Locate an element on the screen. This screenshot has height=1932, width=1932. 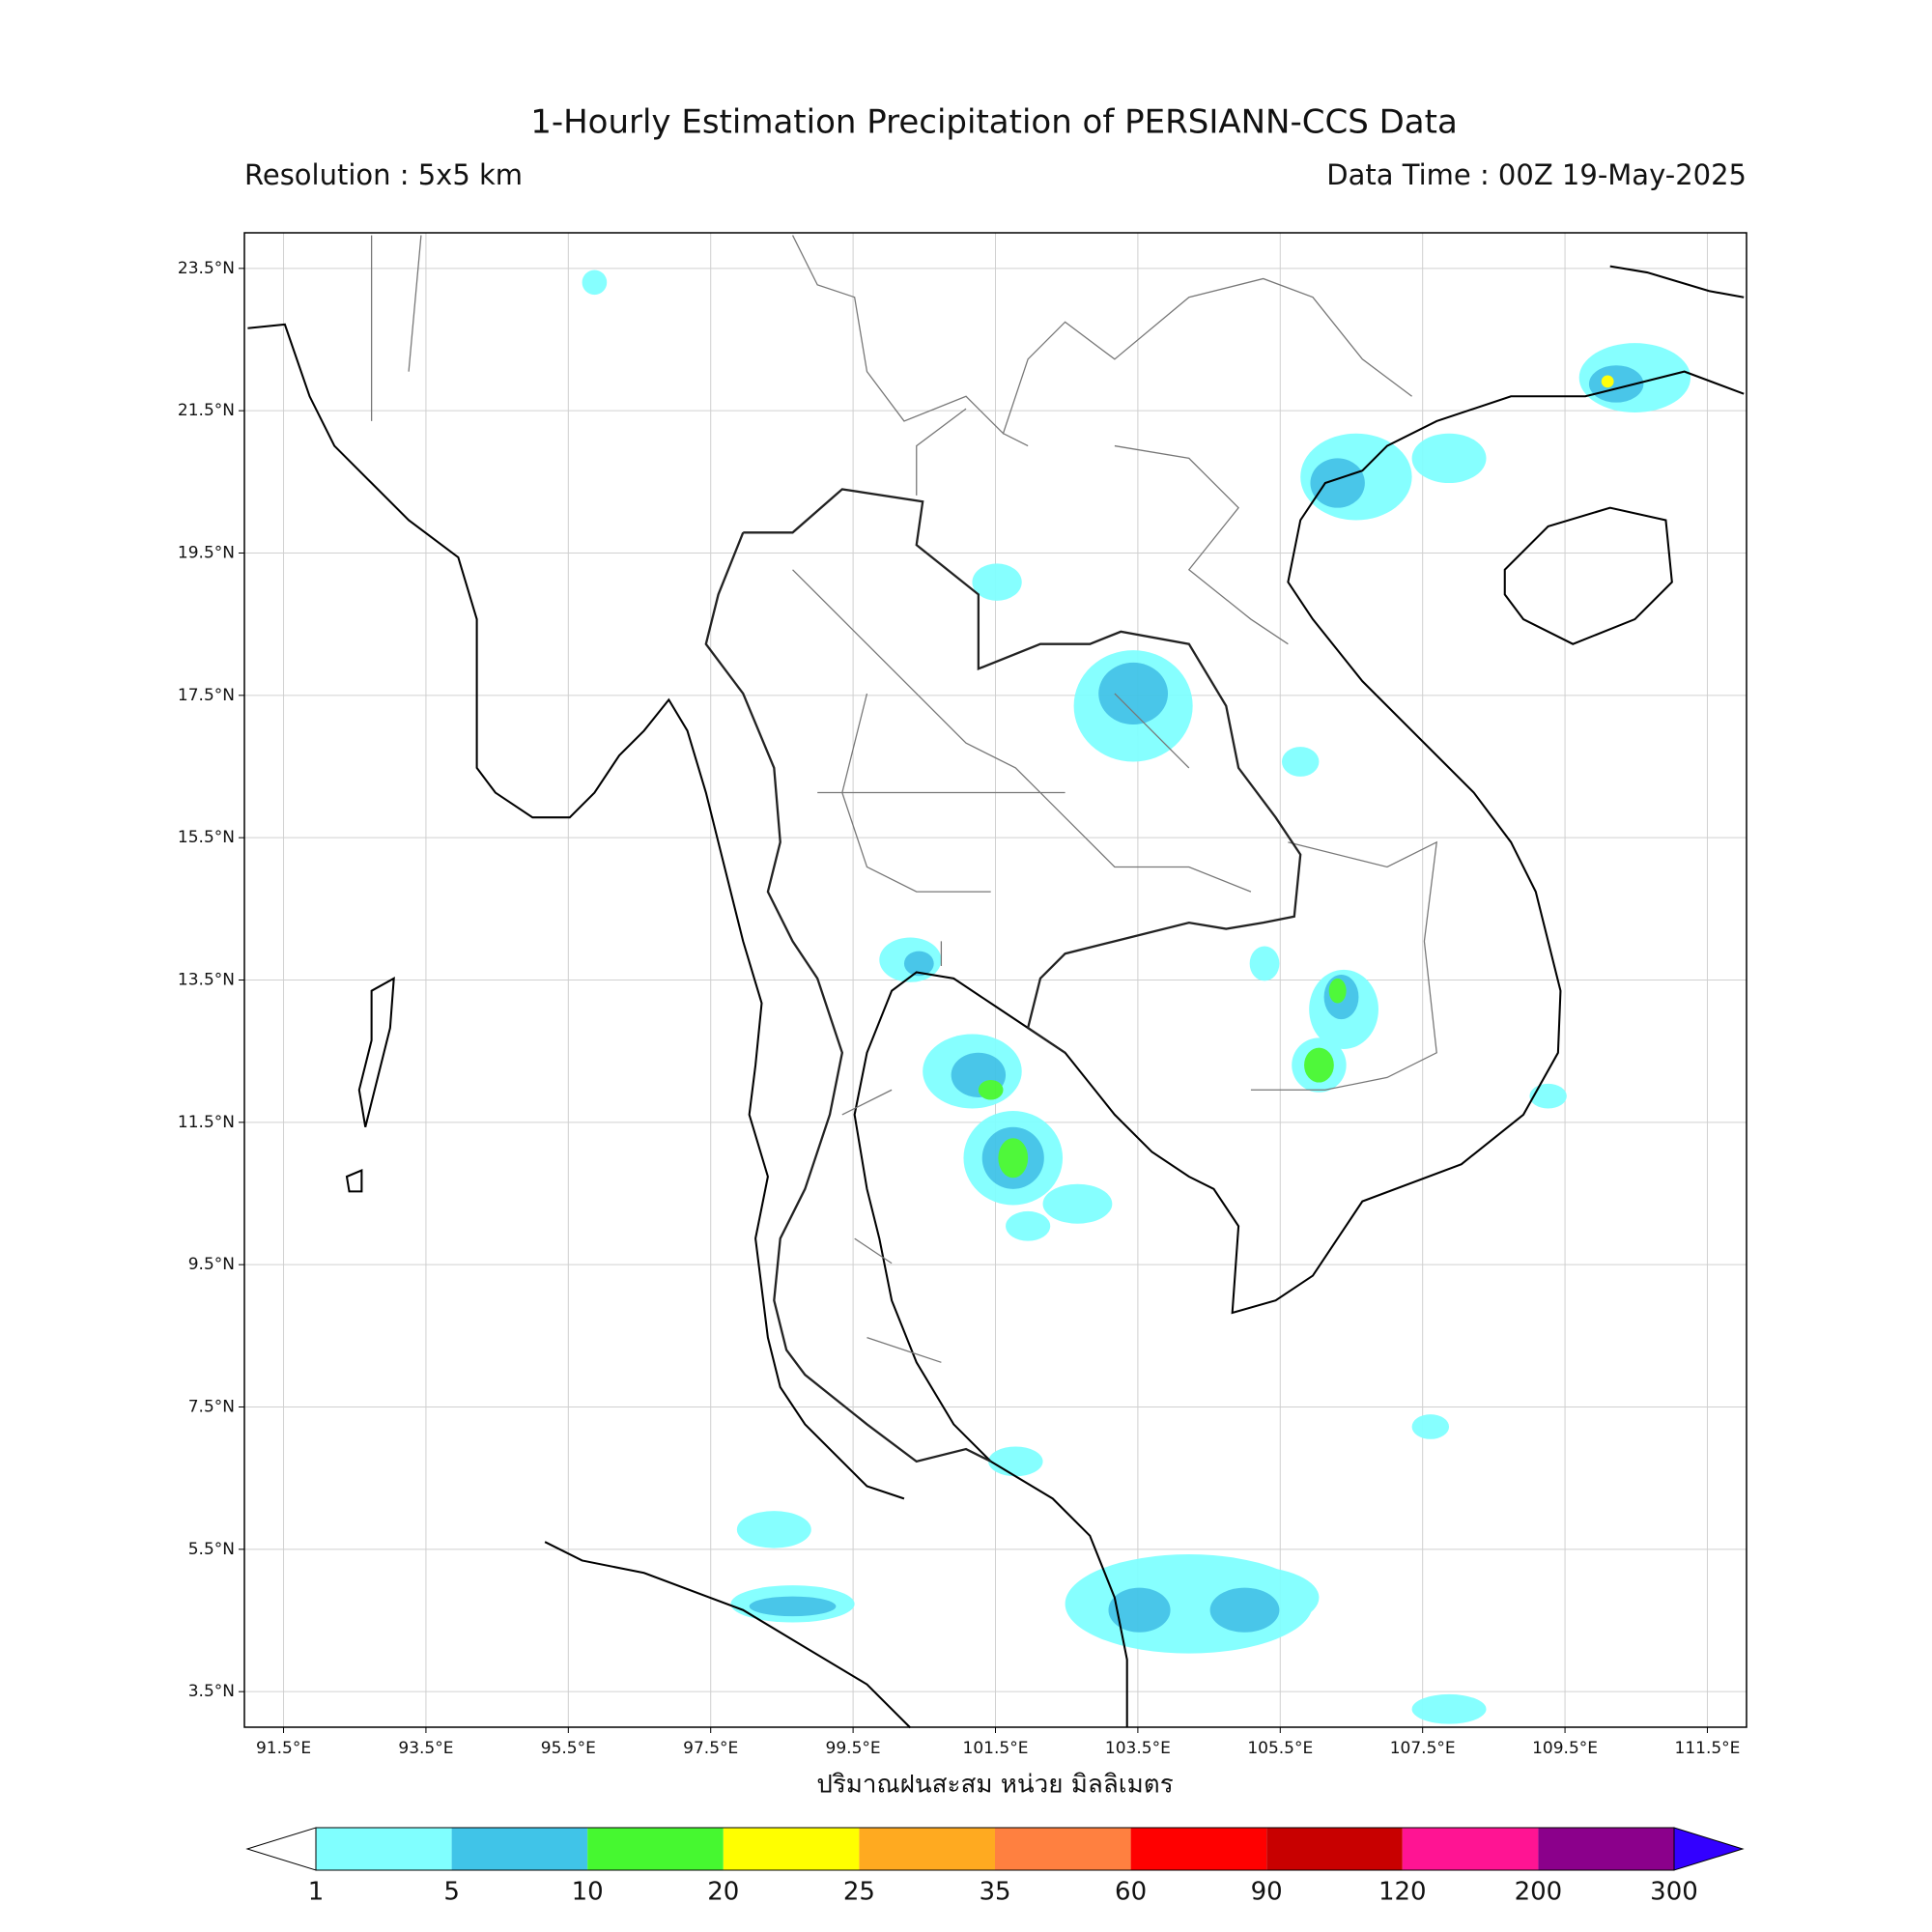
x-tick-label: 93.5°E is located at coordinates (425, 1748).